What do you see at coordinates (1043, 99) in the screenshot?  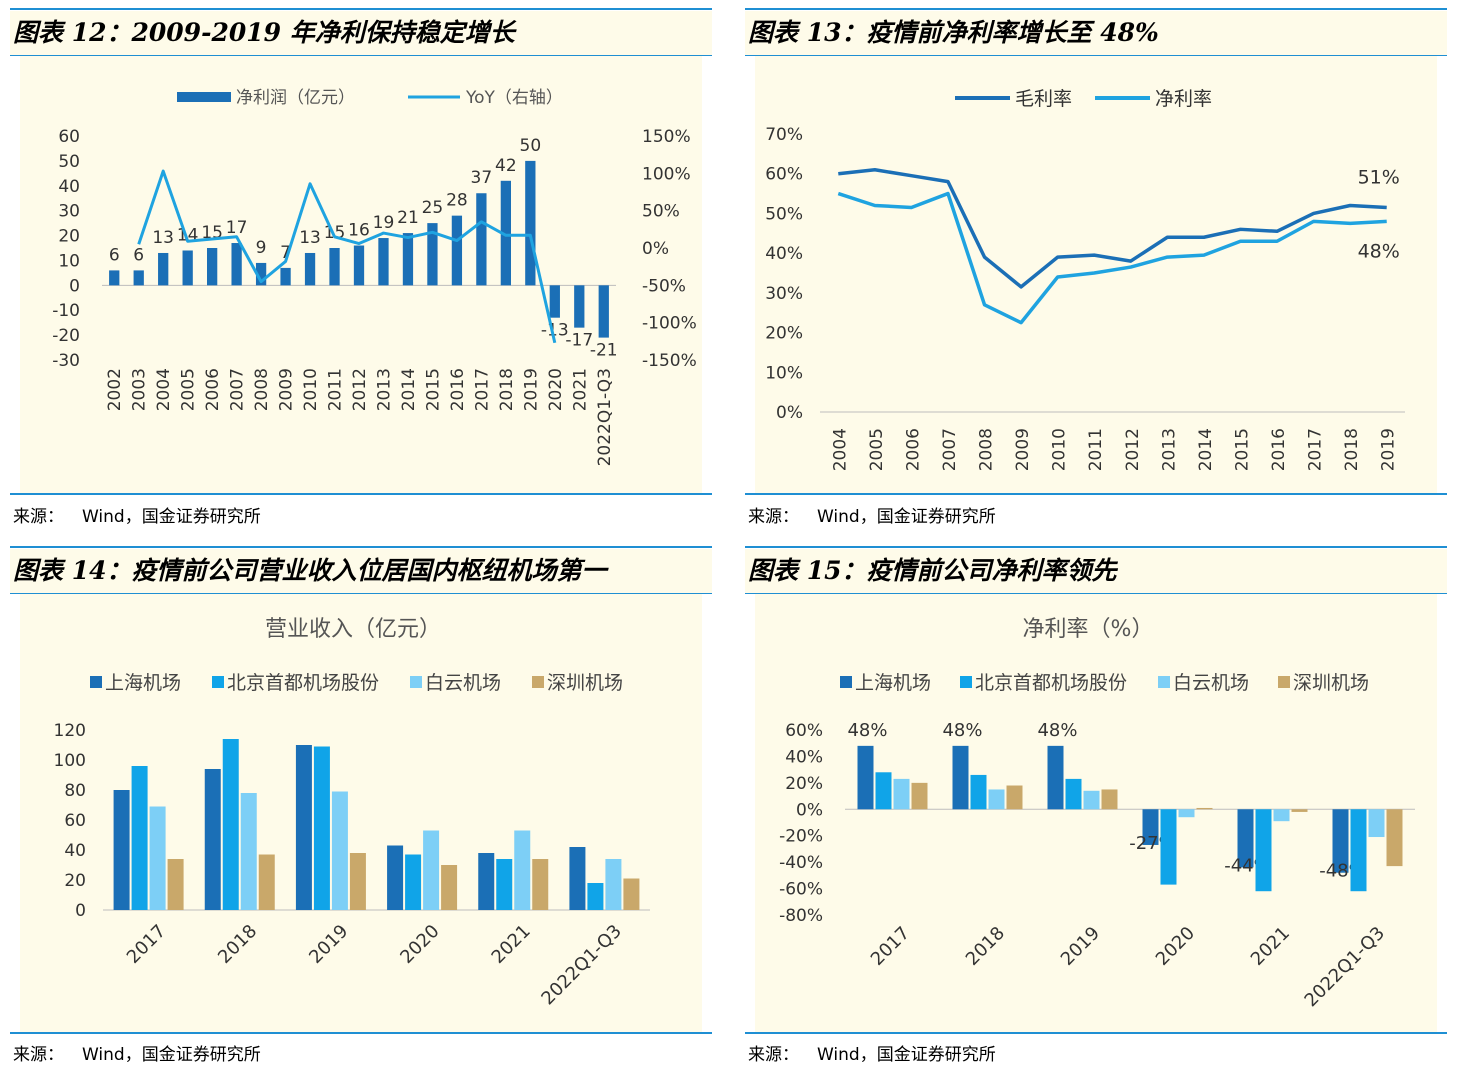 I see `legend-label: 毛利率` at bounding box center [1043, 99].